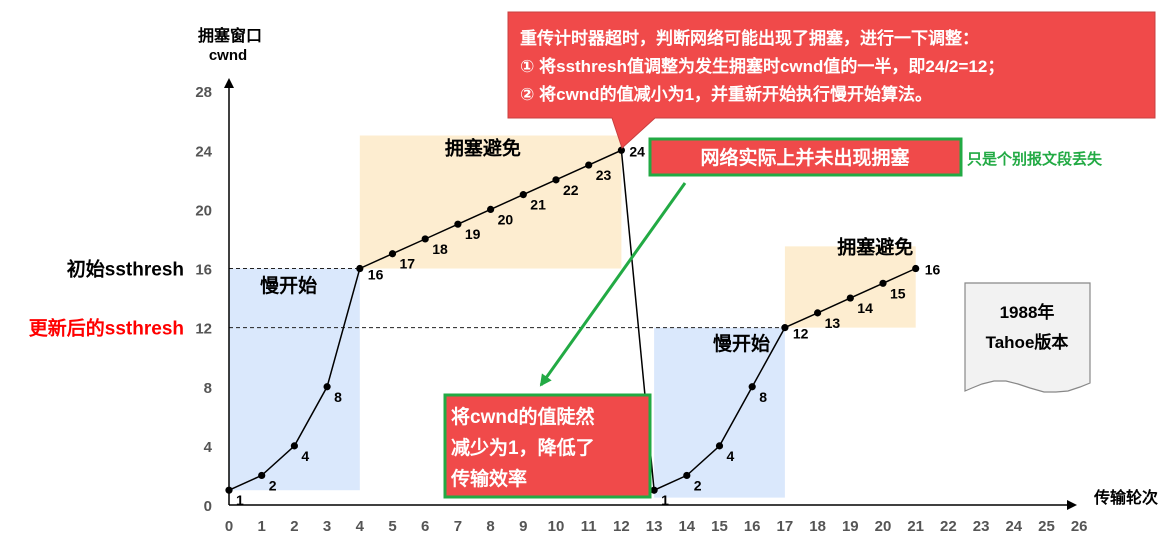  Describe the element at coordinates (589, 526) in the screenshot. I see `x-tick-label: 11` at that location.